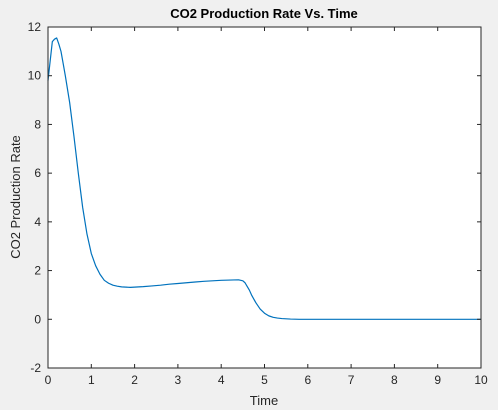 The image size is (498, 410). I want to click on y-tick-label: -2, so click(35, 368).